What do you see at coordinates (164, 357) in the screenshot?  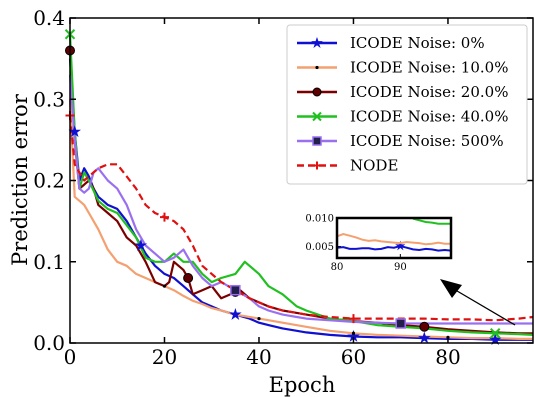 I see `x-tick-label: 20` at bounding box center [164, 357].